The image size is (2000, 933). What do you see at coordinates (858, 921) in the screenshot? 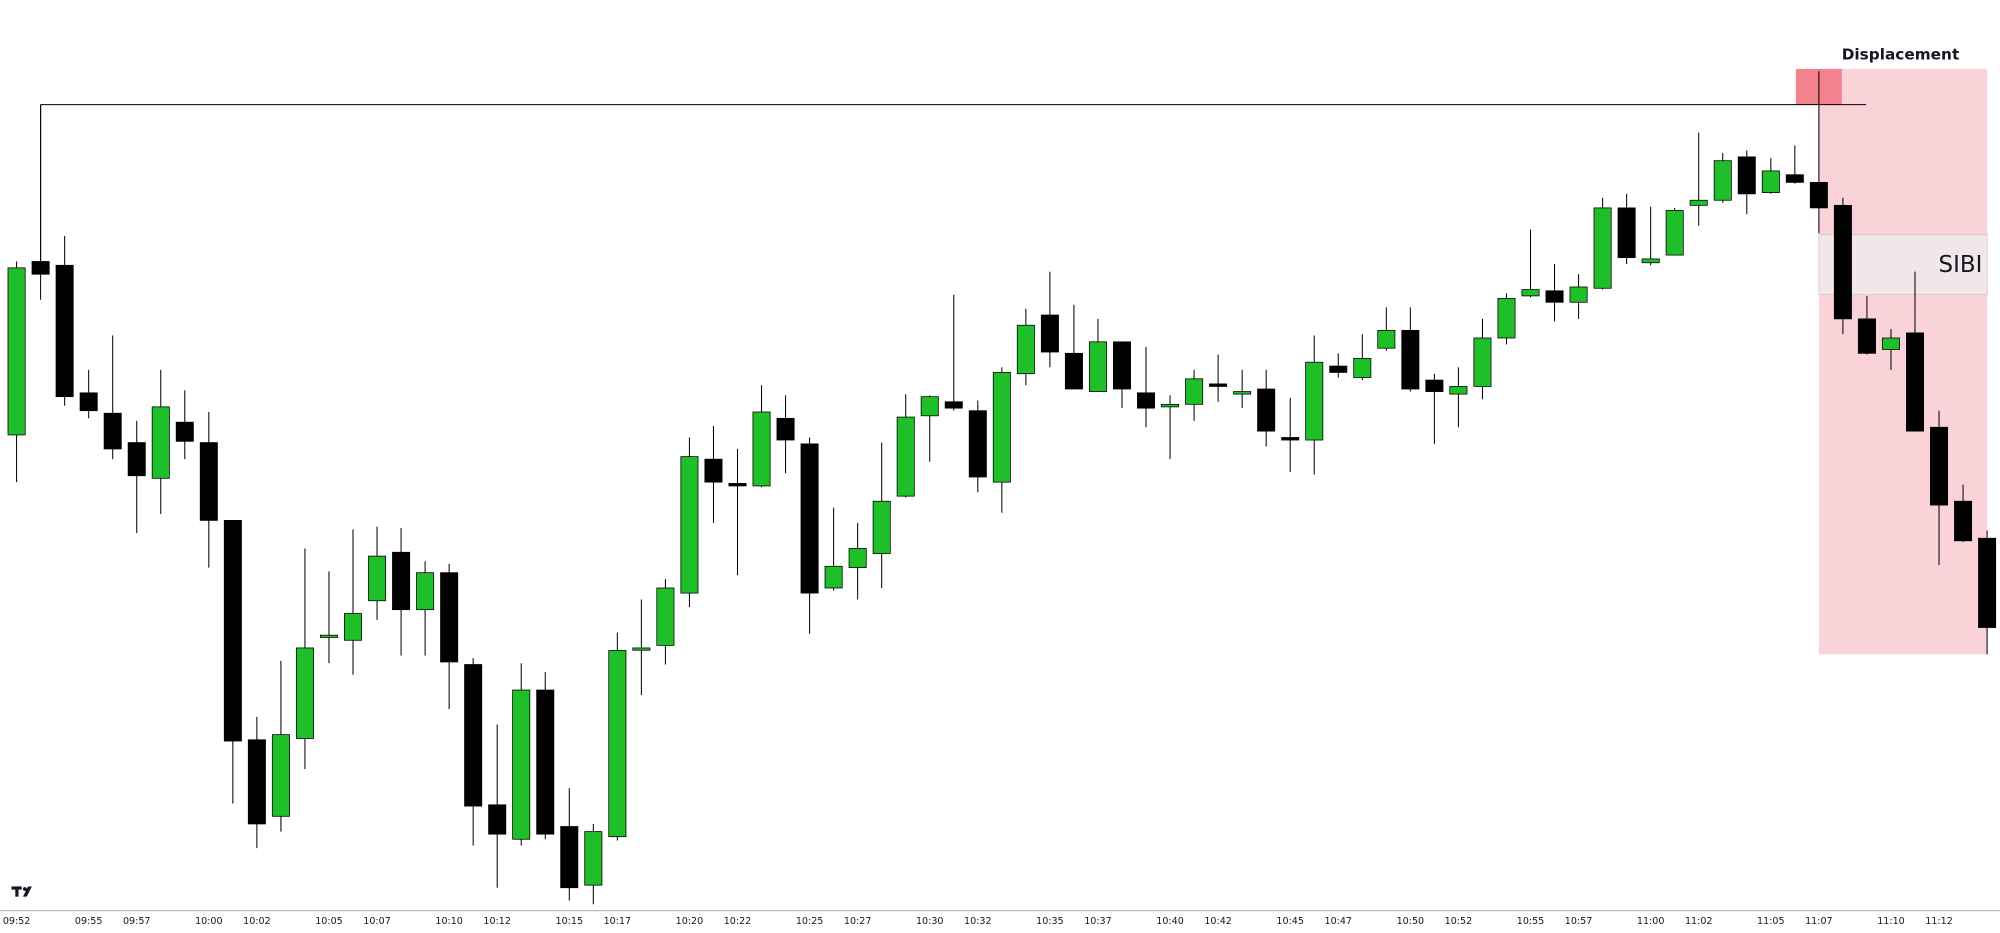
I see `x-tick-label: 10:27` at bounding box center [858, 921].